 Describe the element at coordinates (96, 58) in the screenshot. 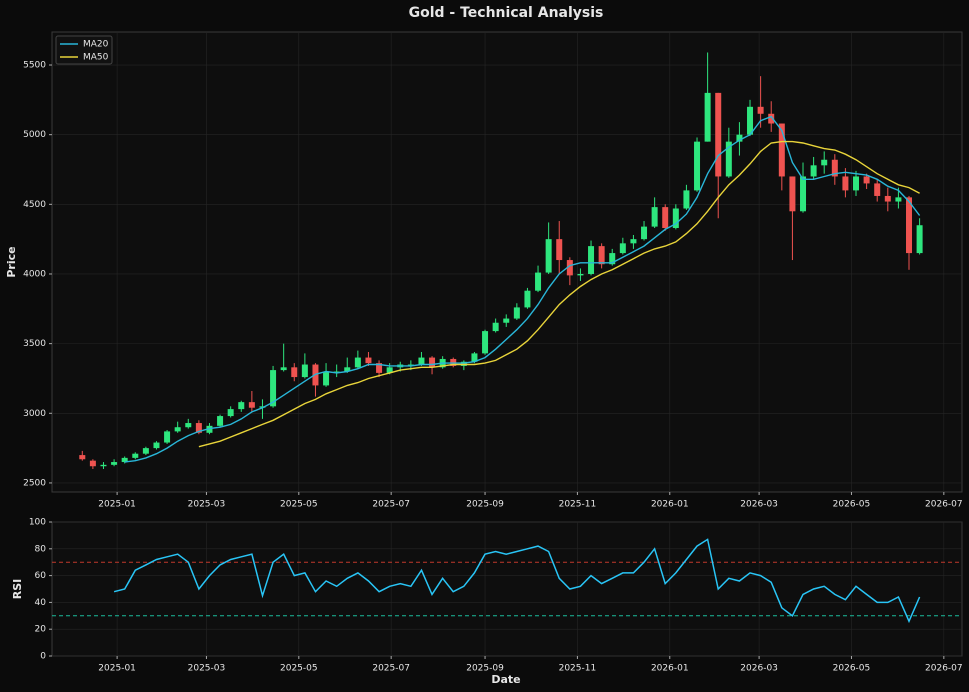

I see `legend-label: MA50` at that location.